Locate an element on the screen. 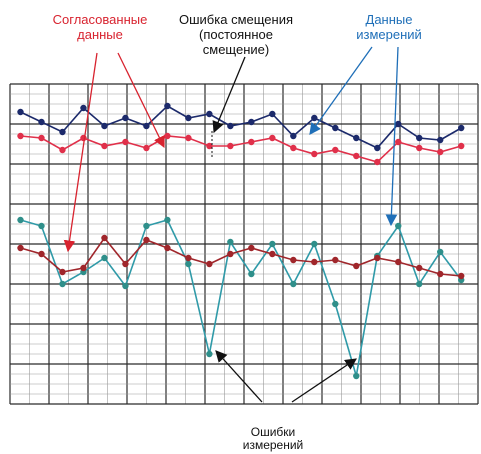 This screenshot has width=481, height=454. errors-label-line-2: измерений is located at coordinates (273, 445).